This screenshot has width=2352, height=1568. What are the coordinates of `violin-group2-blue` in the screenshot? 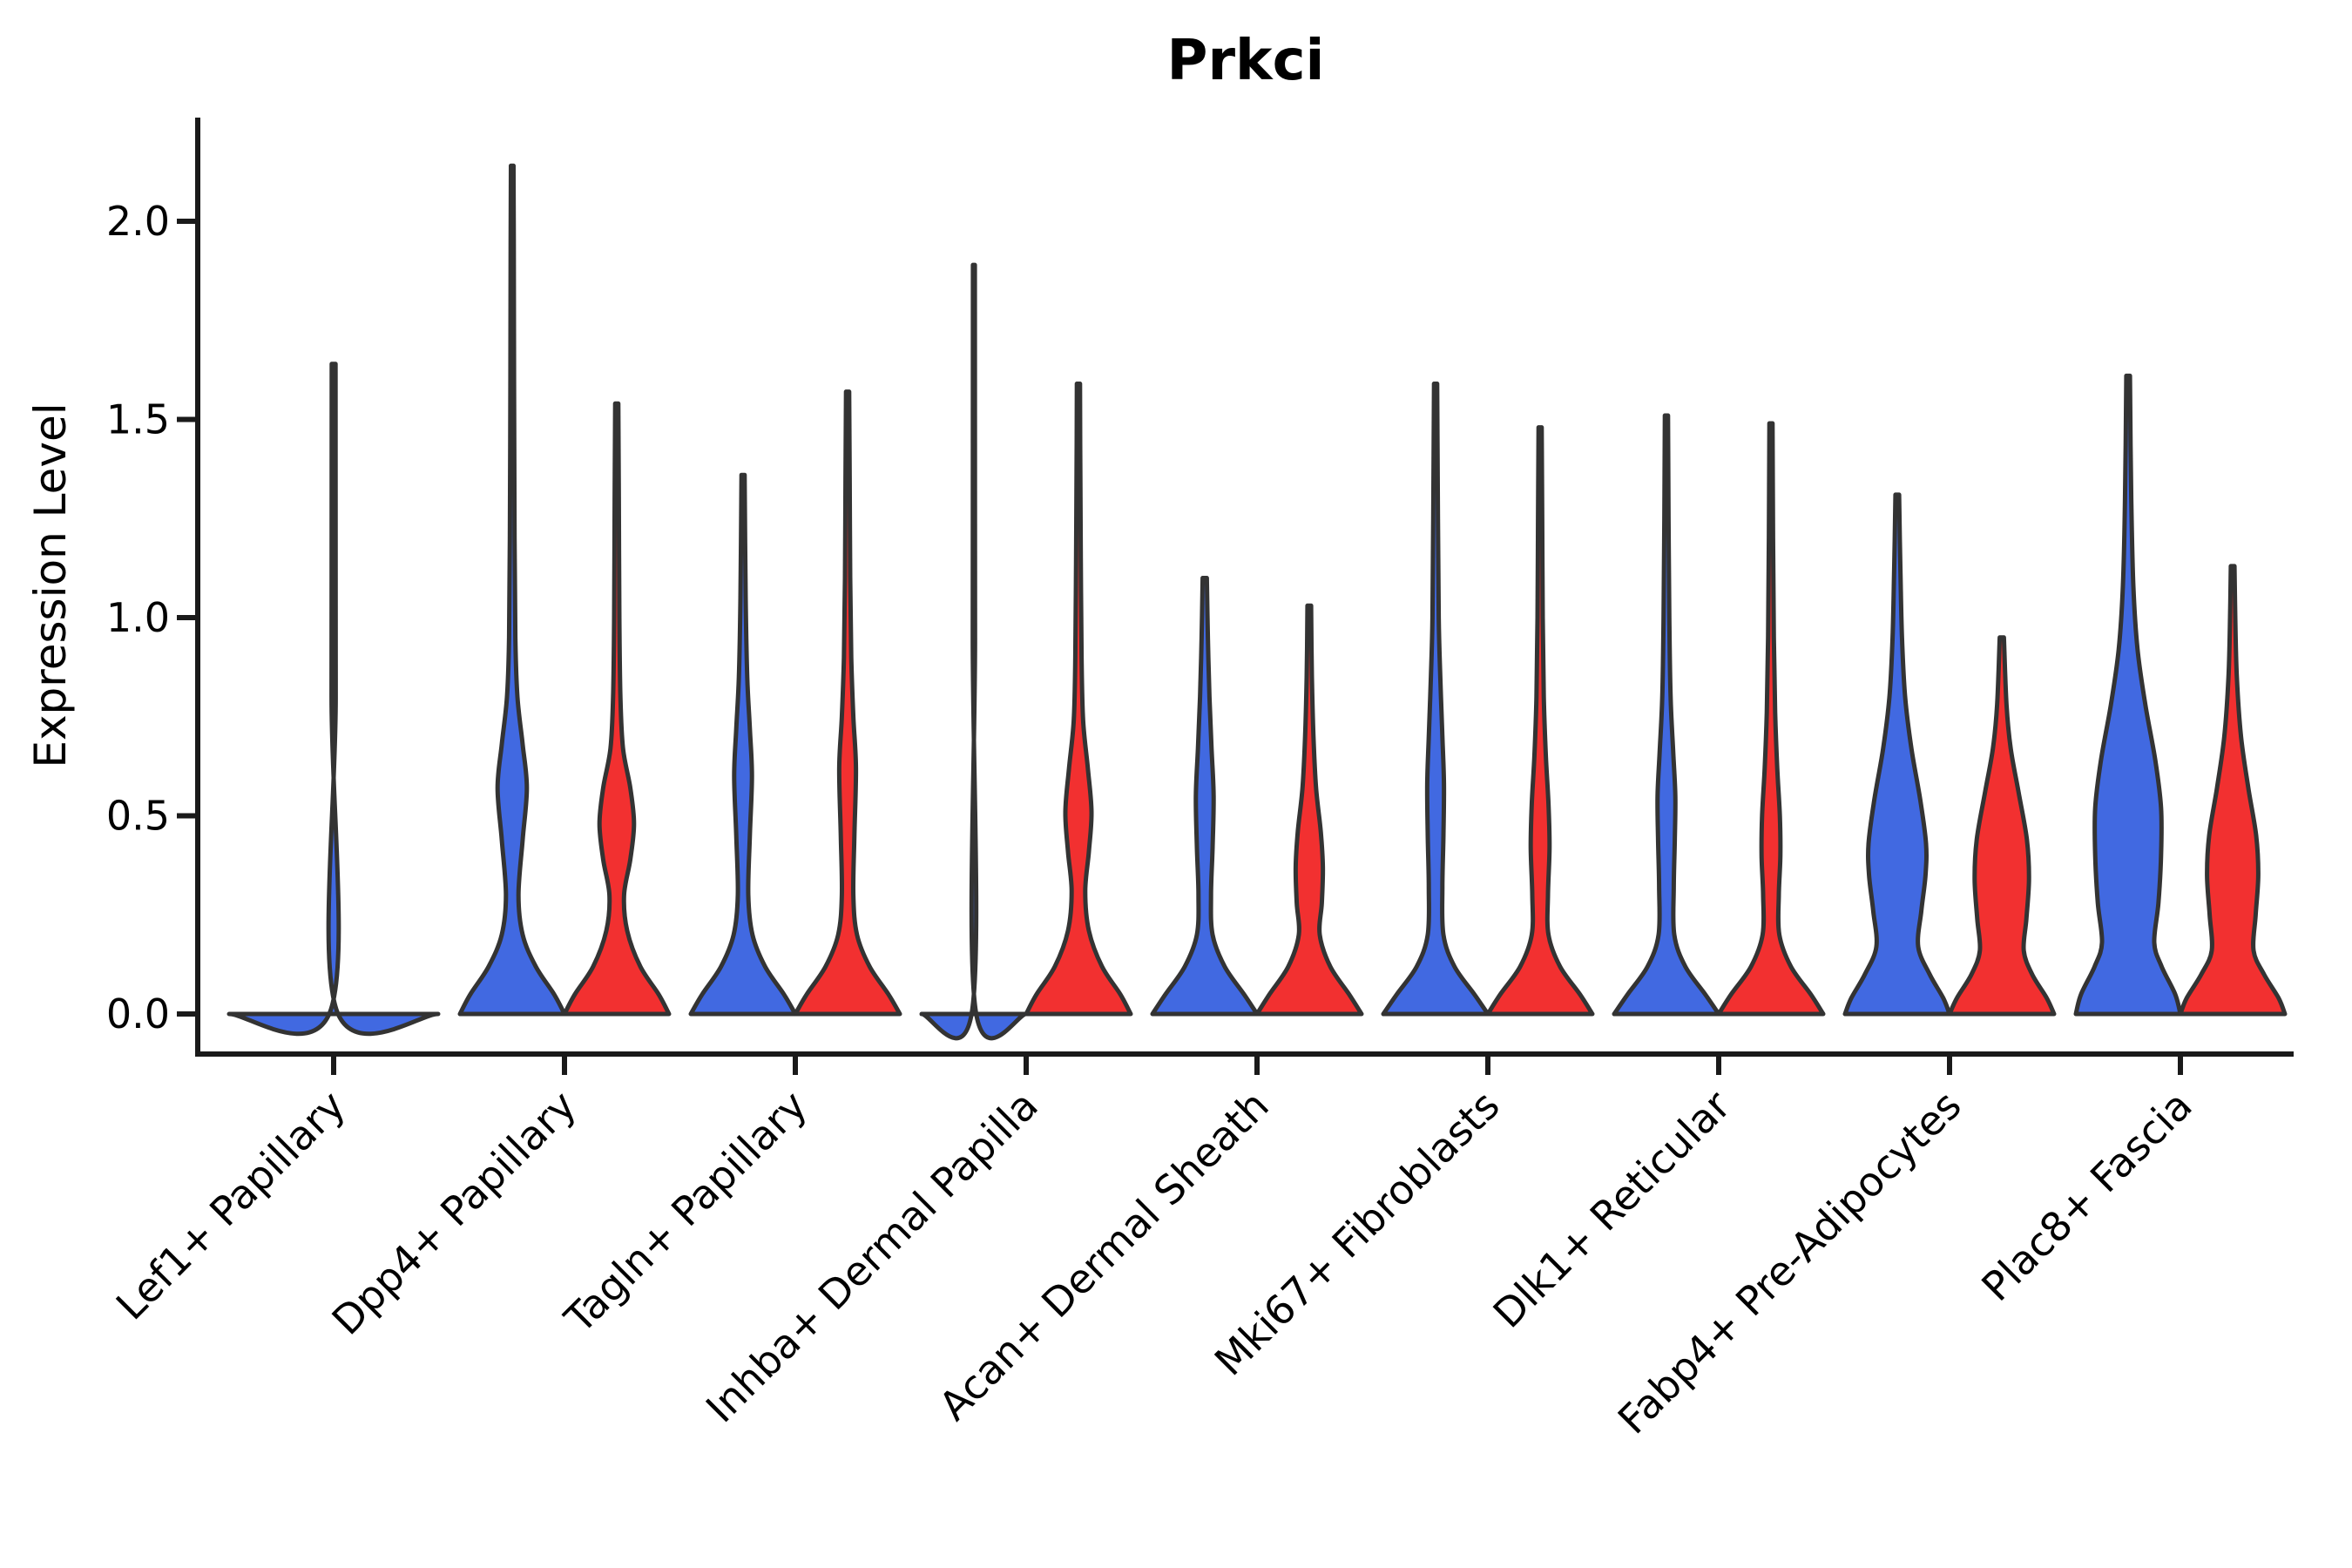 It's located at (512, 590).